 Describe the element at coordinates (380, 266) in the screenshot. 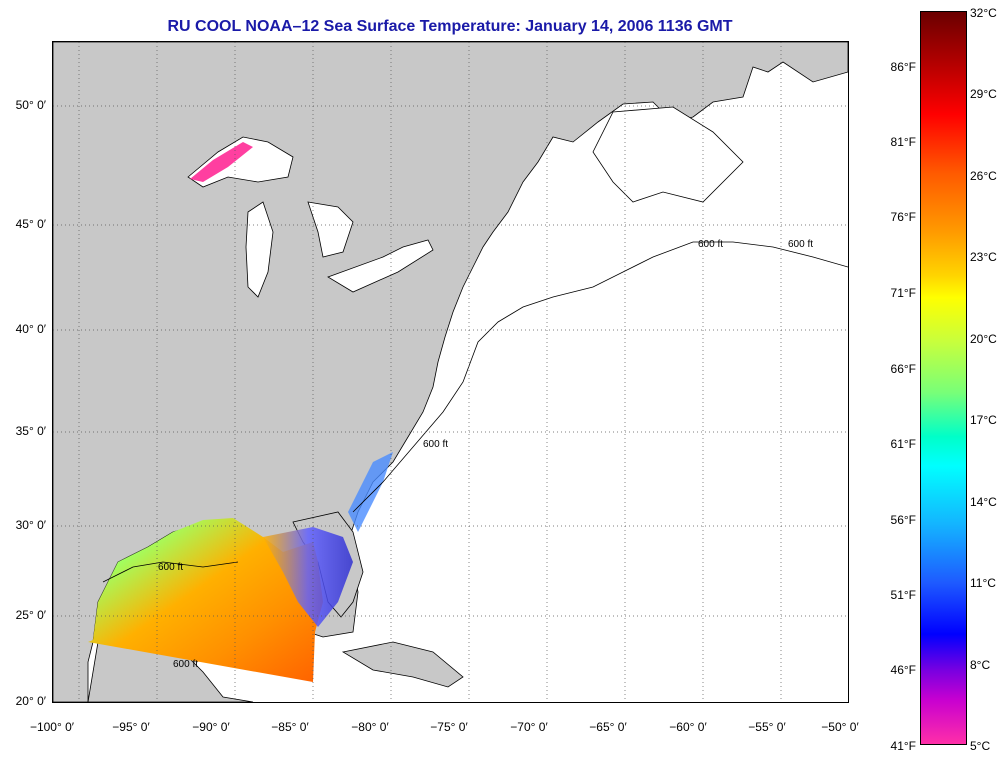

I see `lake-erie-ontario` at that location.